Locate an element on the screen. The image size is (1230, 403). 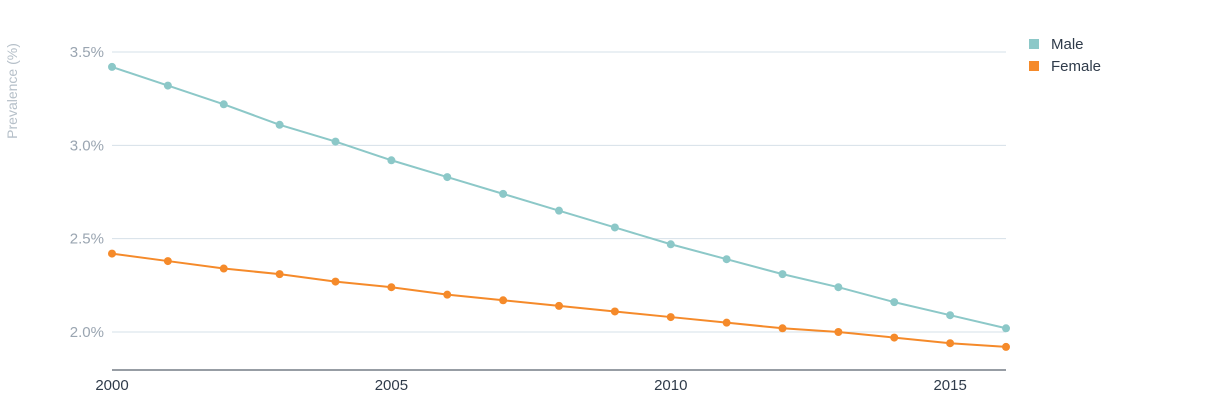
x-tick-label: 2010 is located at coordinates (670, 385).